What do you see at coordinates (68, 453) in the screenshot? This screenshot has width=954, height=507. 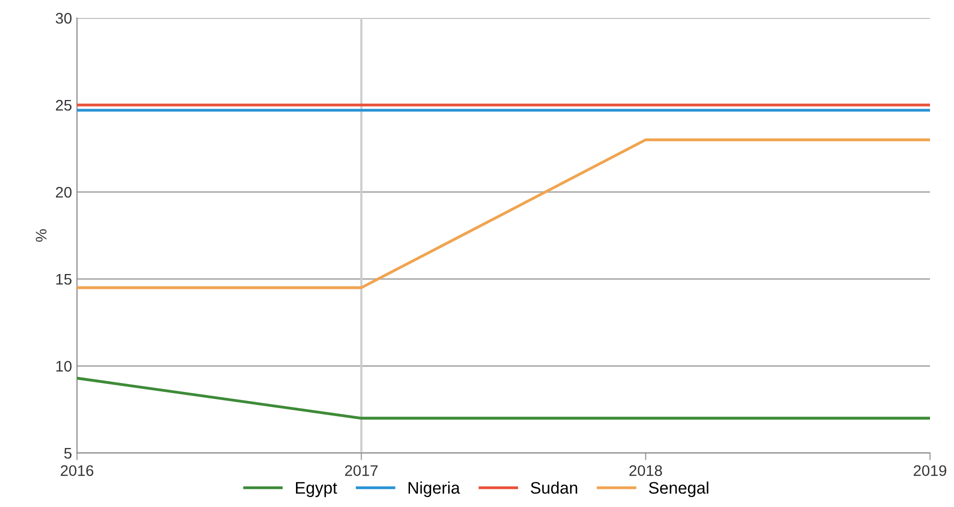 I see `y-tick-label: 5` at bounding box center [68, 453].